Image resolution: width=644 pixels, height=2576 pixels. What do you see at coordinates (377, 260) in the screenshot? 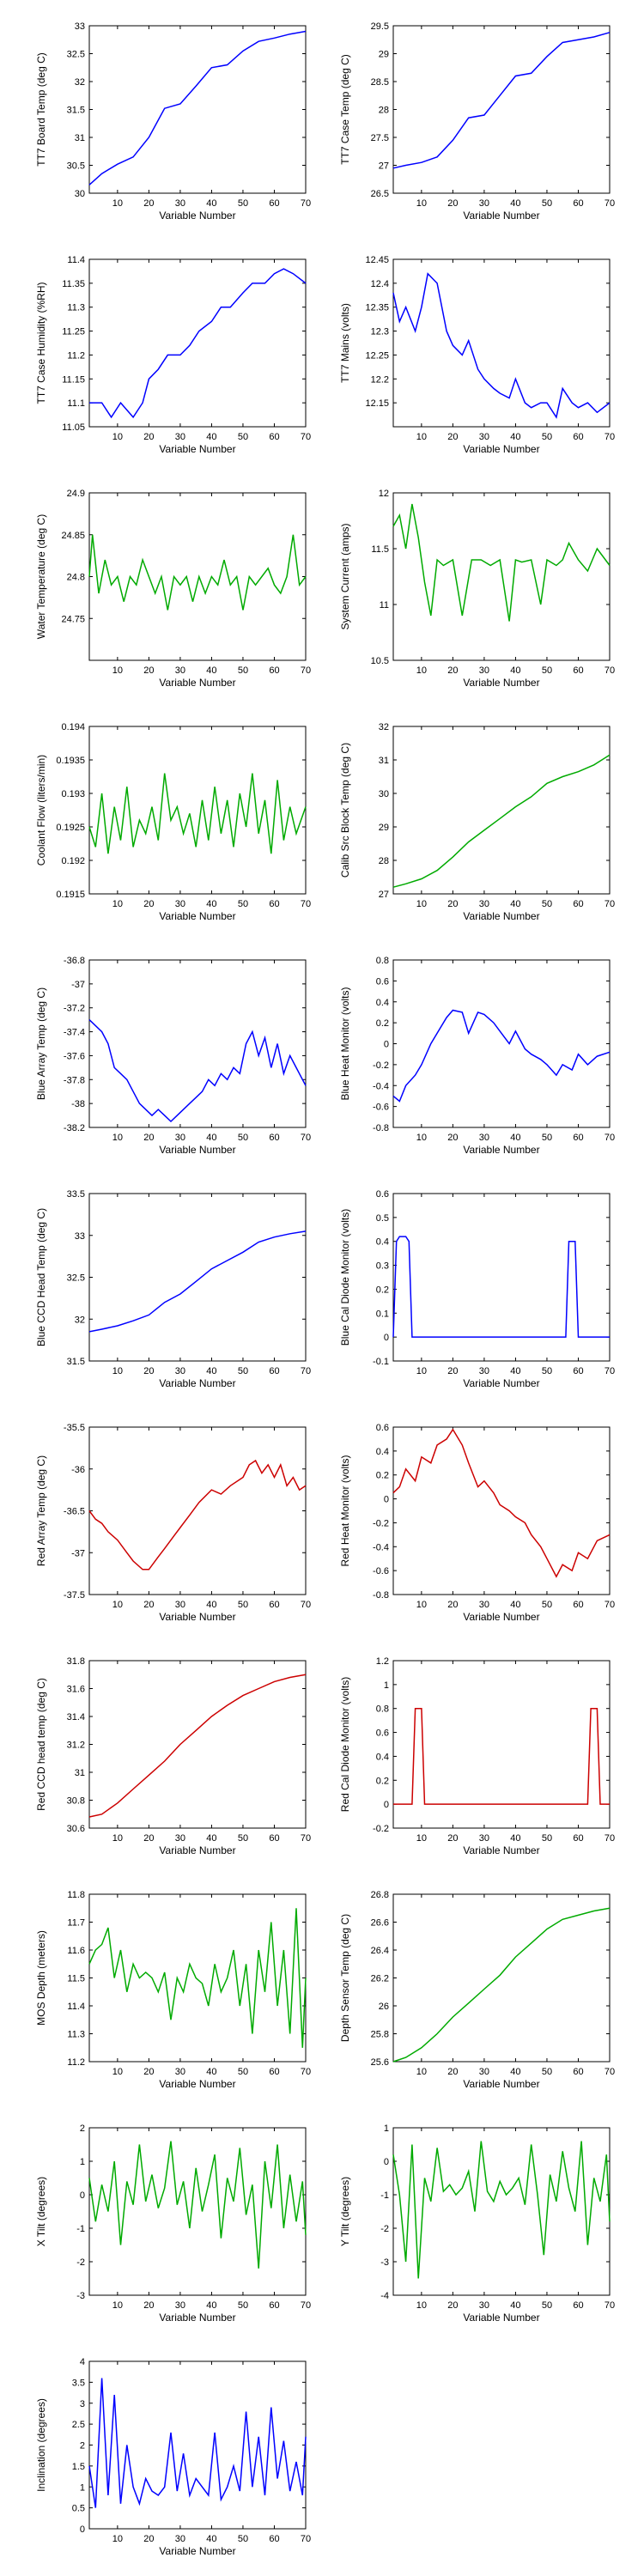
I see `y-tick-label: 12.45` at bounding box center [377, 260].